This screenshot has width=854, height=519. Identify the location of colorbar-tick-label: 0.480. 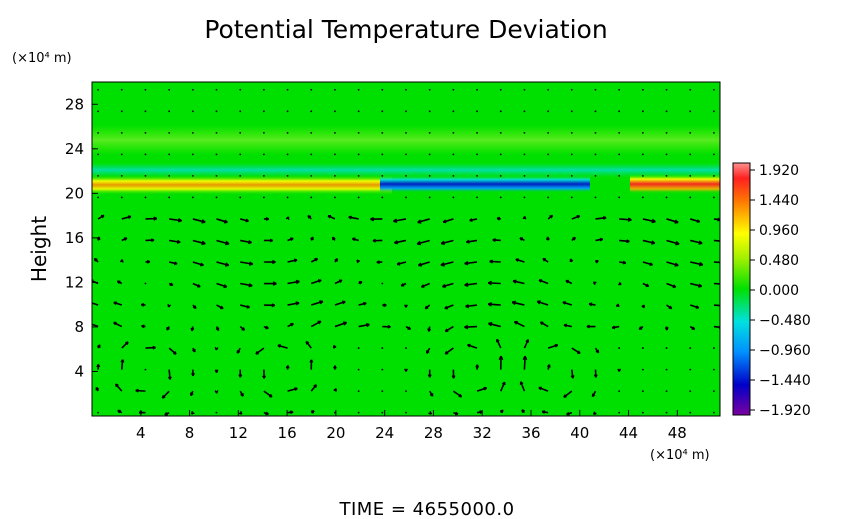
(779, 261).